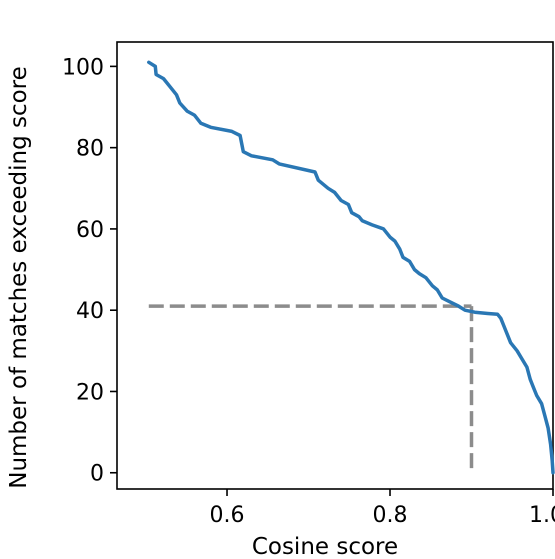 The height and width of the screenshot is (559, 555). Describe the element at coordinates (390, 515) in the screenshot. I see `x-tick-label: 0.8` at that location.